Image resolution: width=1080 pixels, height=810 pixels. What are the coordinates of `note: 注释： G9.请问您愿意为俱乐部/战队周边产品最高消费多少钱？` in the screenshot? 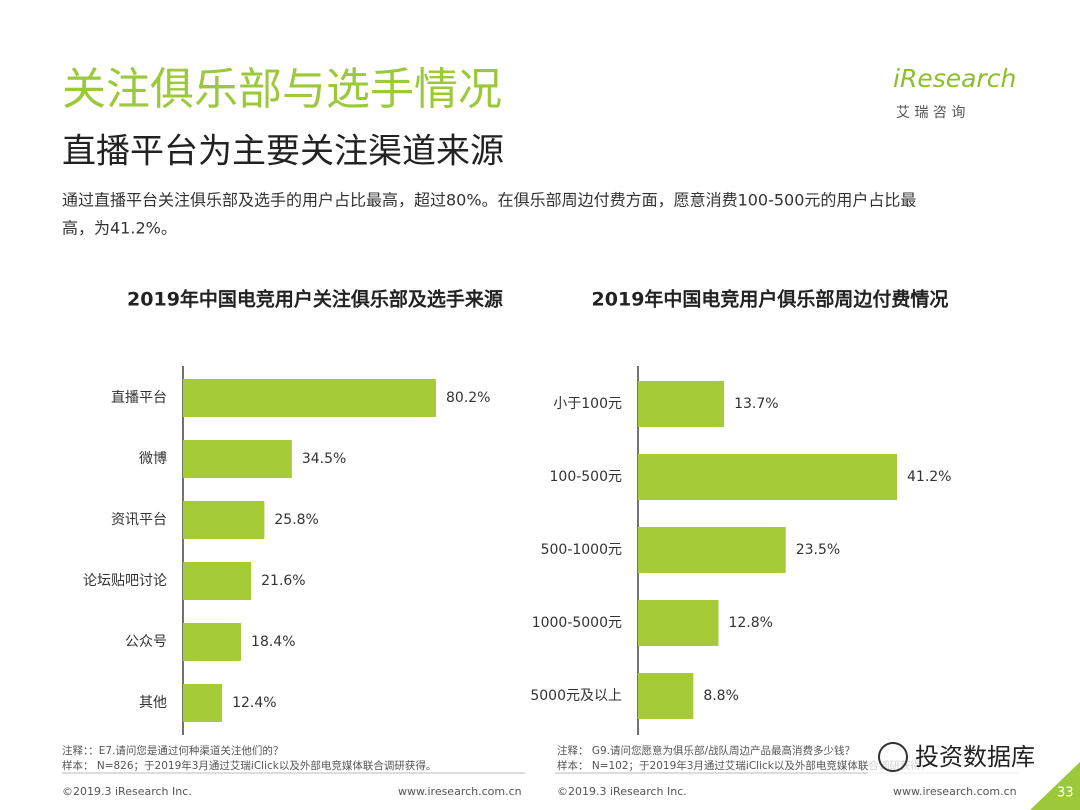 It's located at (706, 750).